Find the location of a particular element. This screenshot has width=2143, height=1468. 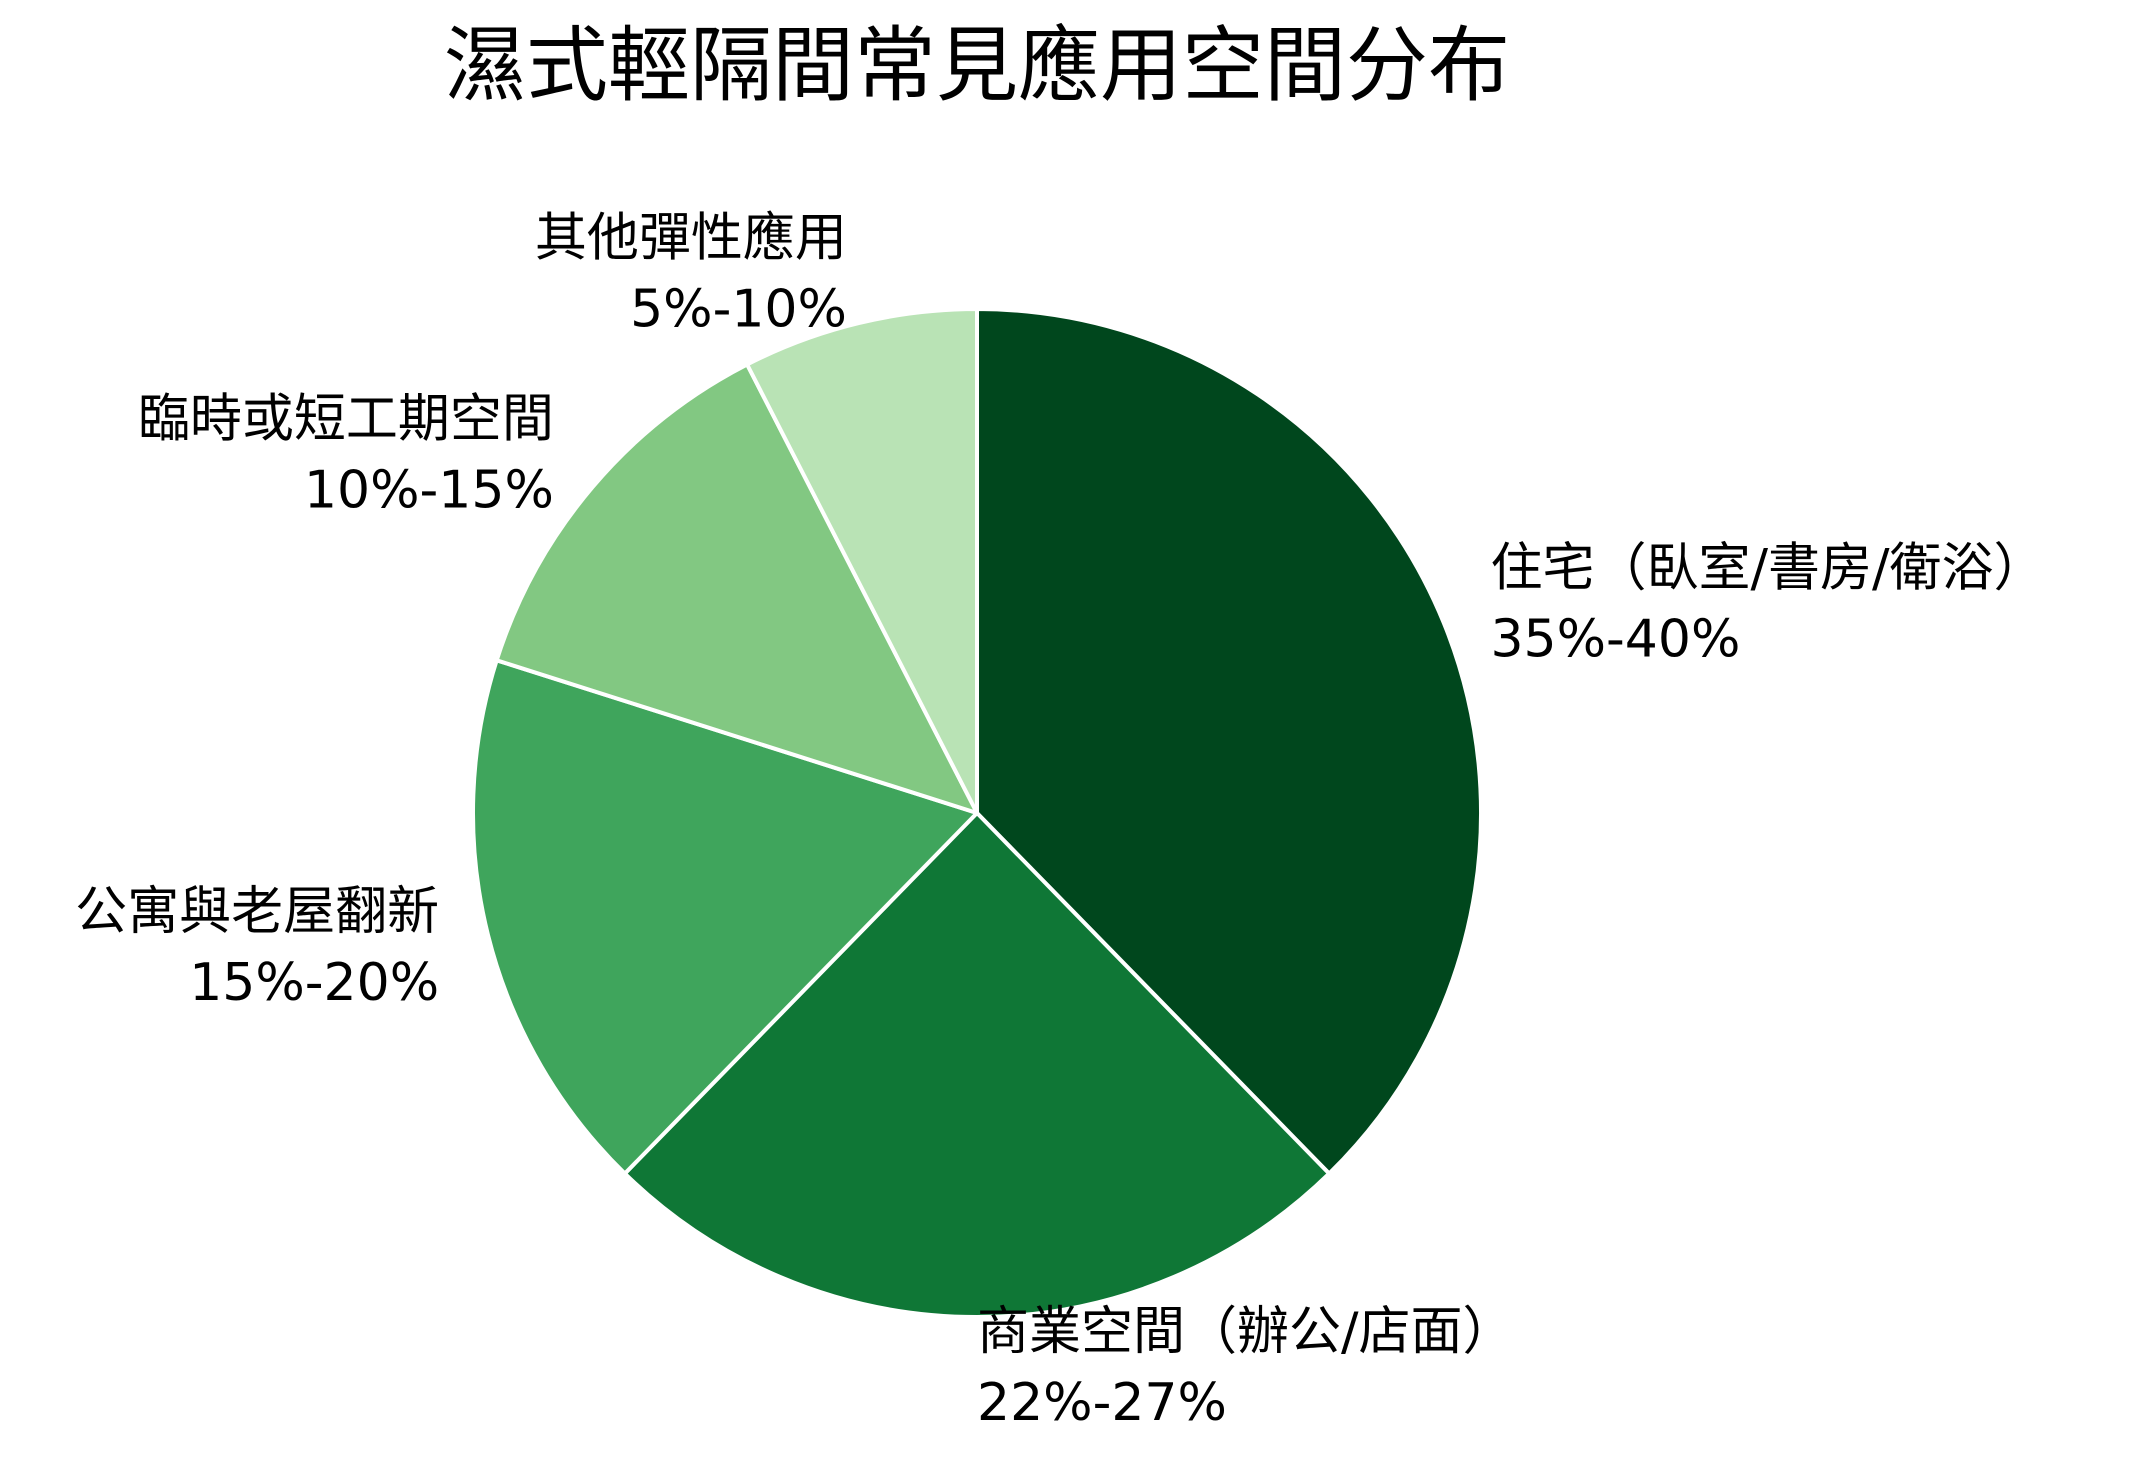

slice-label-other-flexible-name: 其他彈性應用 is located at coordinates (691, 239).